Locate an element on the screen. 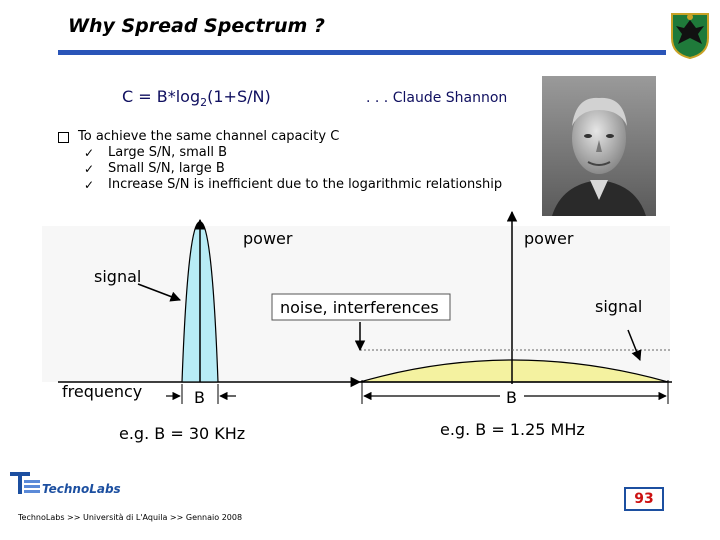  left-bandwidth-label: B is located at coordinates (199, 397).